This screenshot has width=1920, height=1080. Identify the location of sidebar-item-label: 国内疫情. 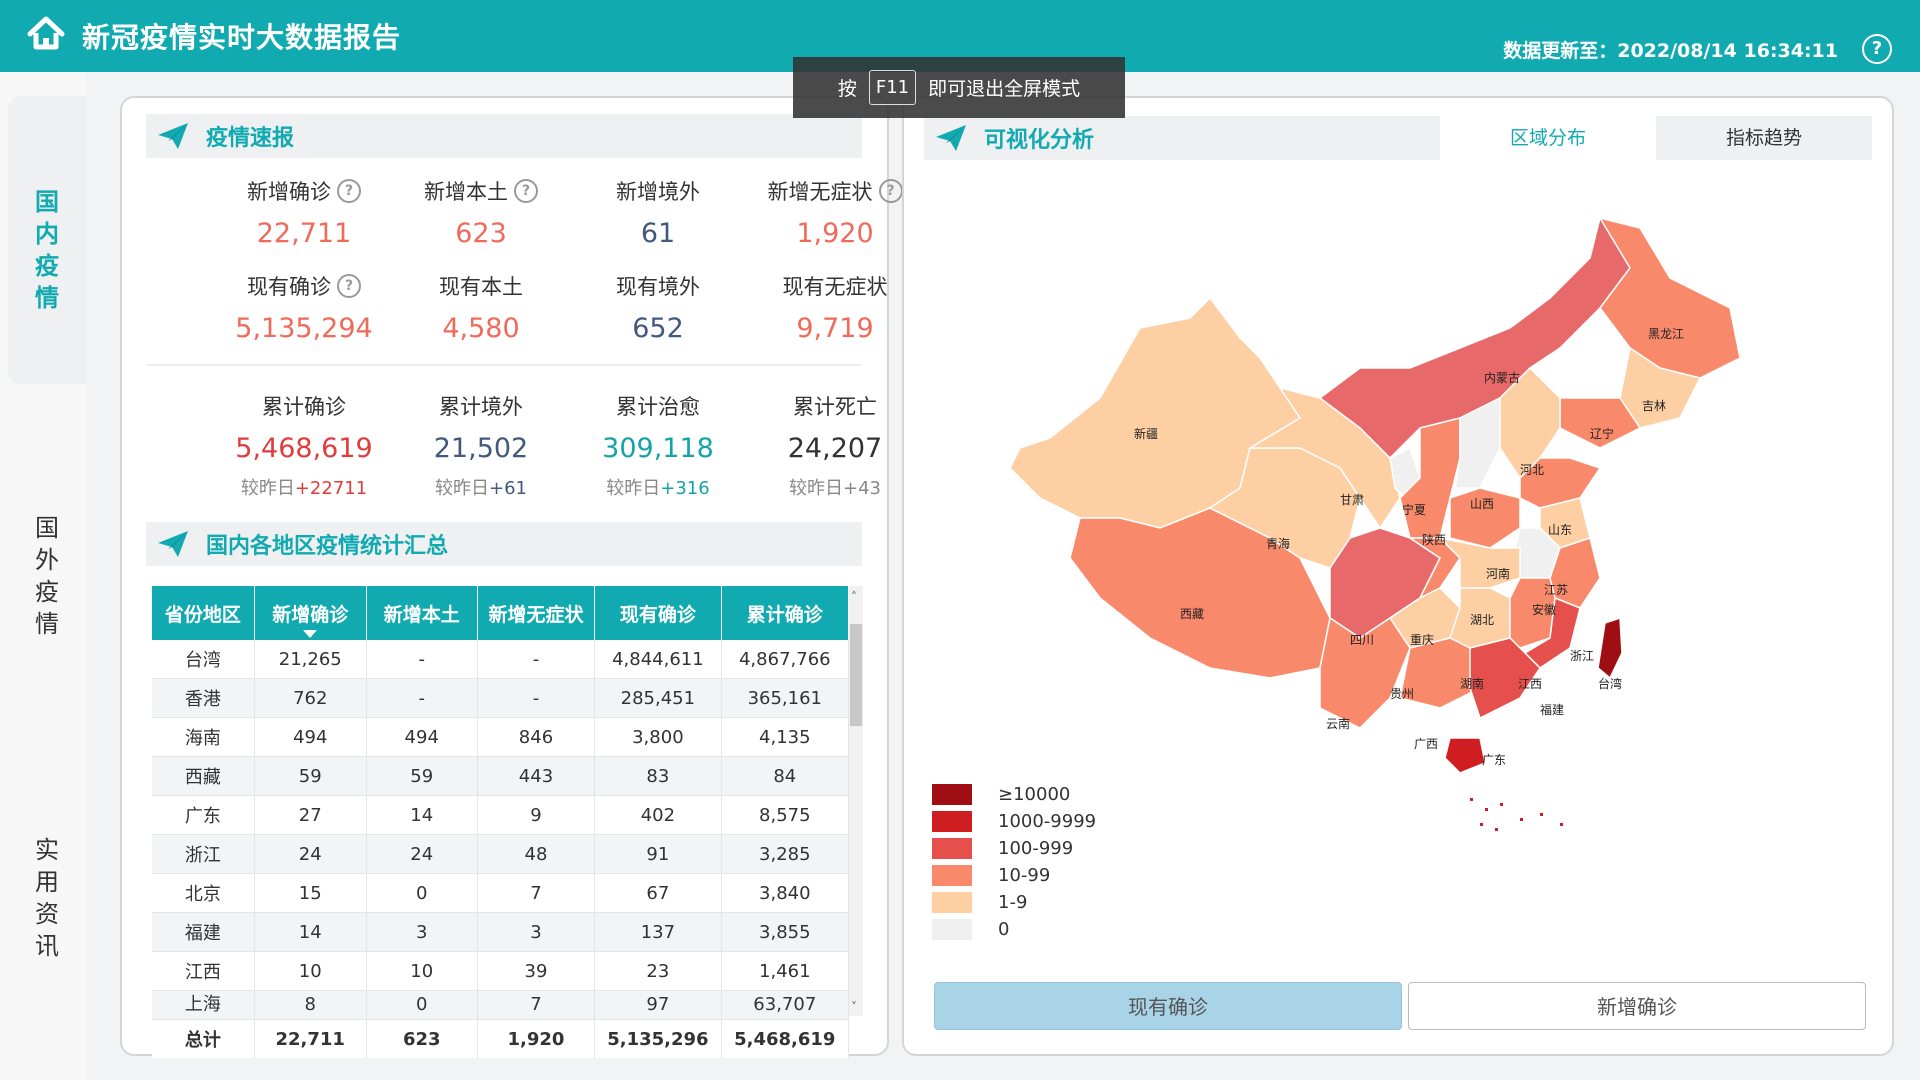
(47, 250).